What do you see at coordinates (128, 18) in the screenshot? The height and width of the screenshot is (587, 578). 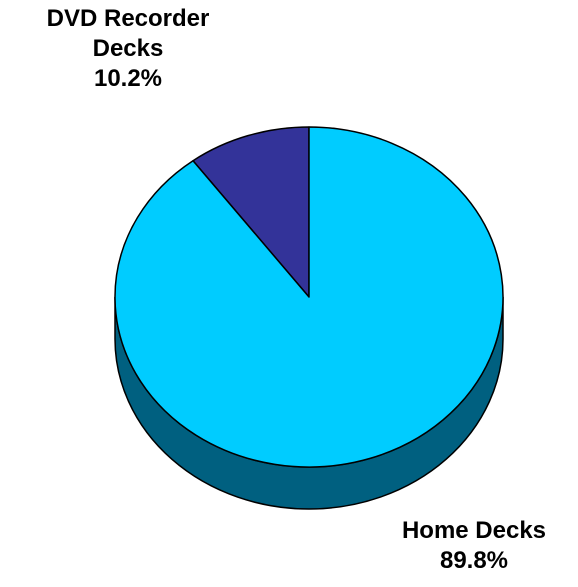 I see `slice-label-dvd-line-1: DVD Recorder` at bounding box center [128, 18].